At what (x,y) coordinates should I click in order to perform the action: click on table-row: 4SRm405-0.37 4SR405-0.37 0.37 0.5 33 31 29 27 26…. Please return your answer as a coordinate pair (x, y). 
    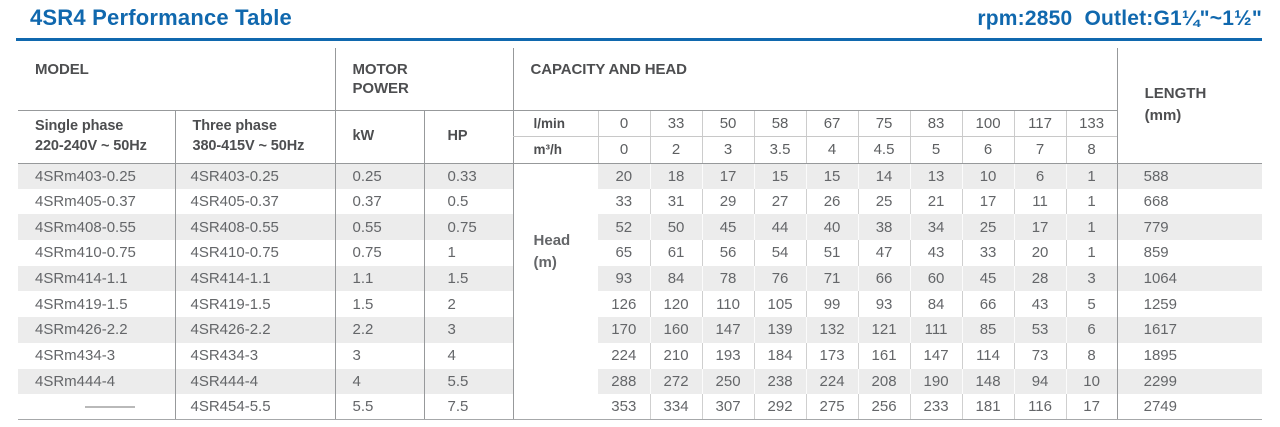
    Looking at the image, I should click on (640, 201).